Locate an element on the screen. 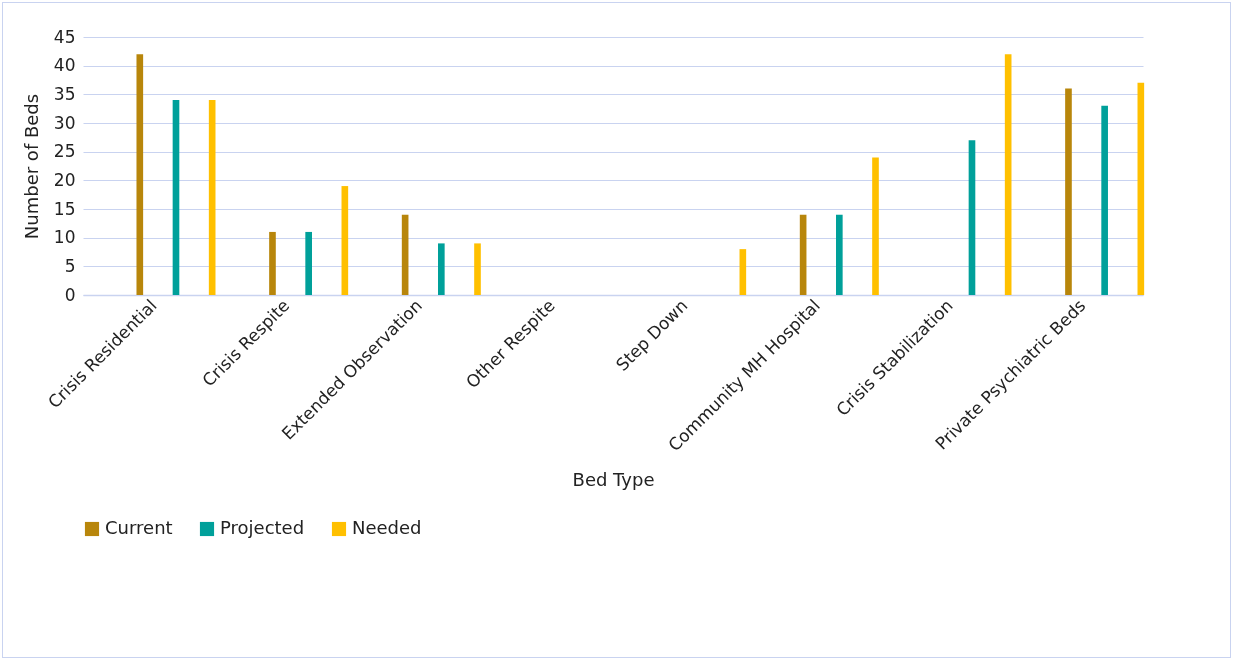  y-axis-title: Number of Beds is located at coordinates (31, 166).